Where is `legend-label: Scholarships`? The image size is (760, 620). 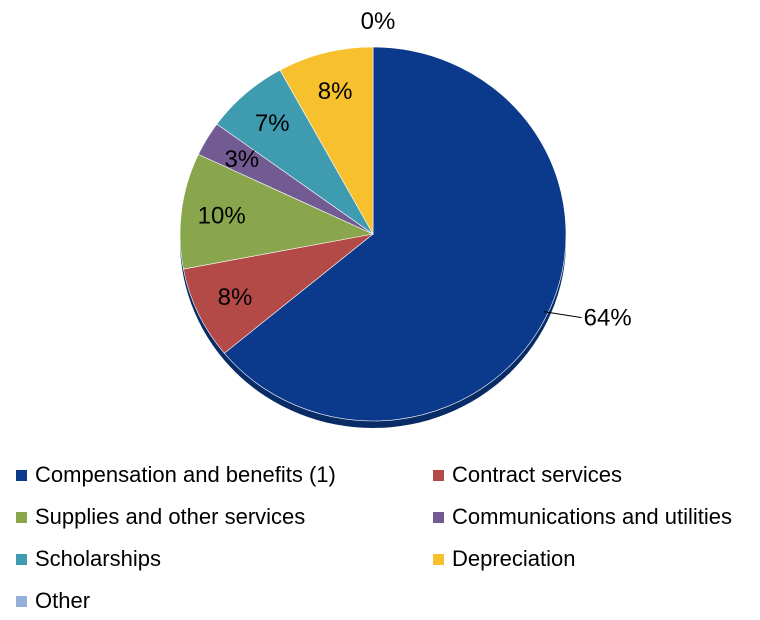 legend-label: Scholarships is located at coordinates (98, 558).